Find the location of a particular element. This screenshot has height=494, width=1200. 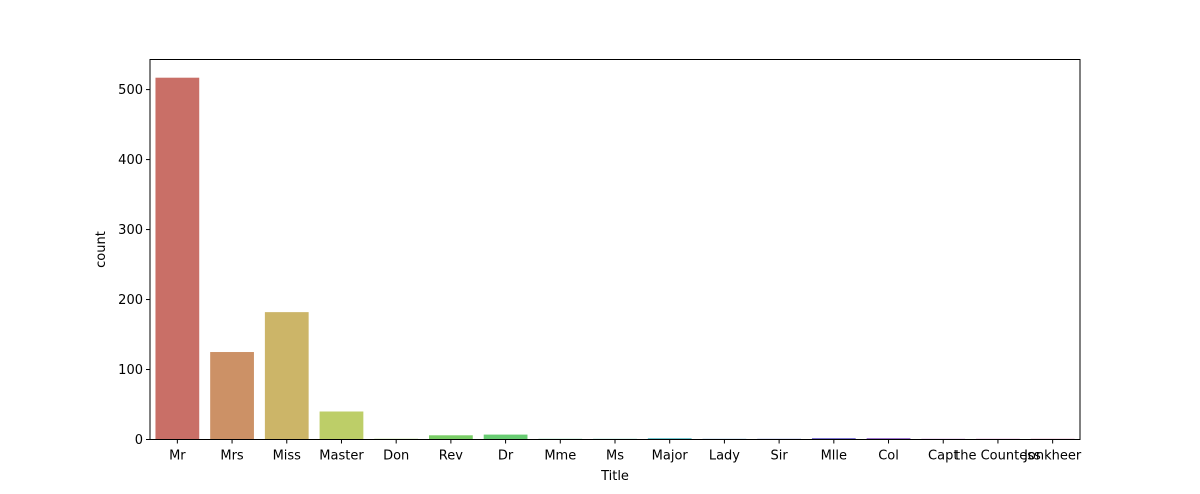

y-tick-label: 300 is located at coordinates (130, 230).